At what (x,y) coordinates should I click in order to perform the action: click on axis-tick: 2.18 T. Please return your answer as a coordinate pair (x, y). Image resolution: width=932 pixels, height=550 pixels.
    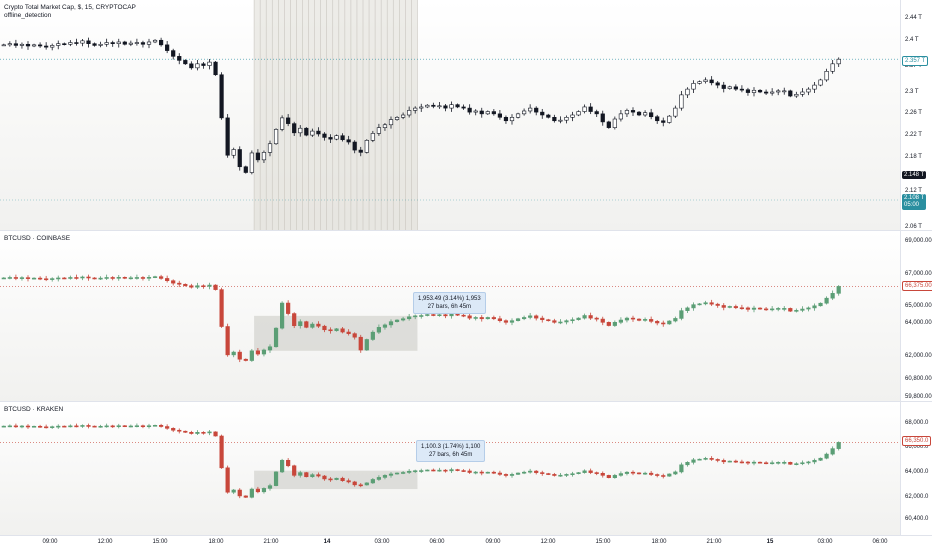
    Looking at the image, I should click on (913, 157).